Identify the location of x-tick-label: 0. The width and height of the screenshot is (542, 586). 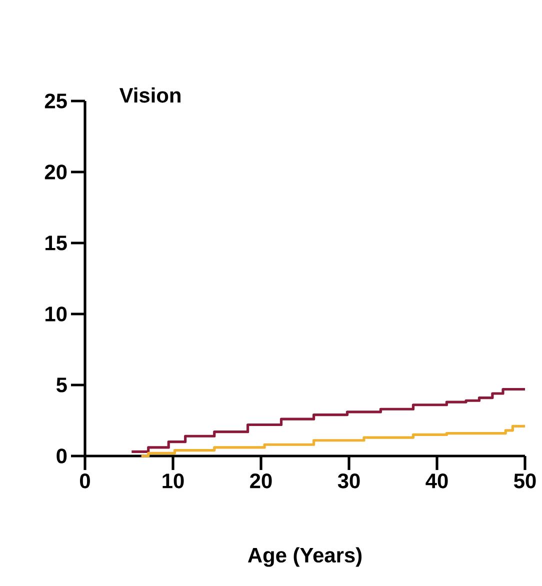
(85, 481).